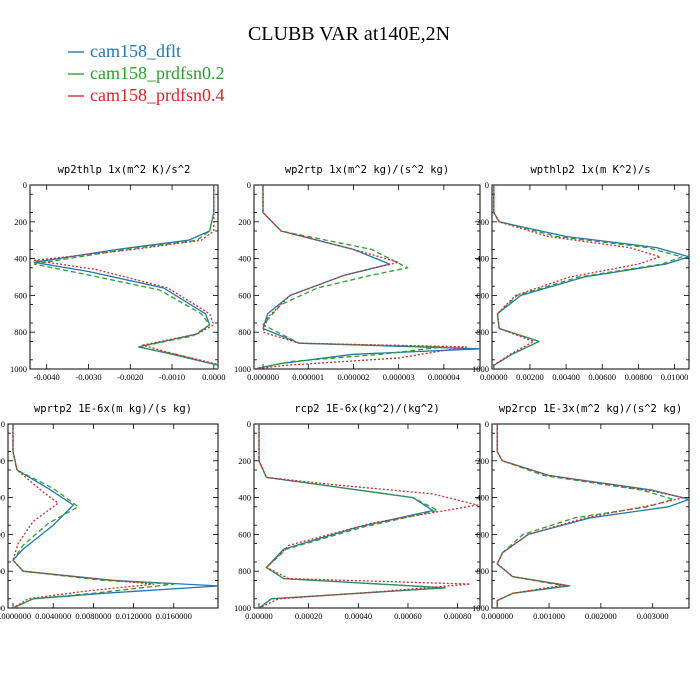 The image size is (700, 700). Describe the element at coordinates (399, 377) in the screenshot. I see `x-tick-label: 0.000003` at that location.